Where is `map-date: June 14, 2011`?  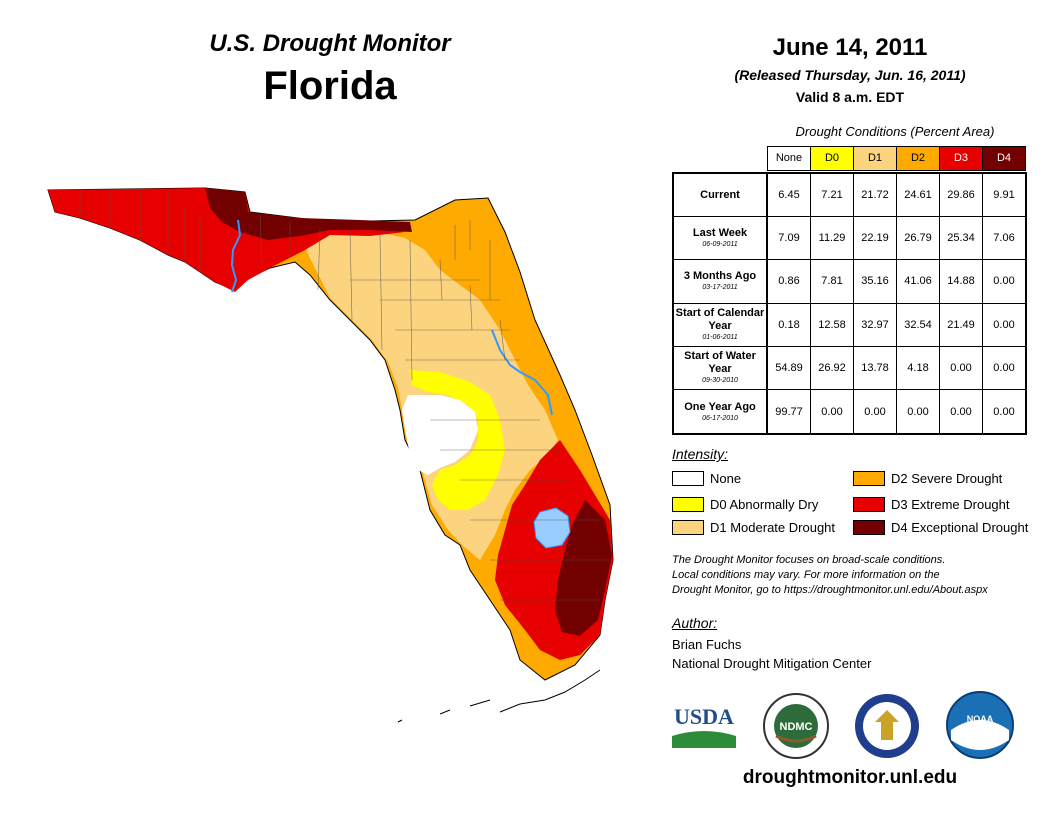 map-date: June 14, 2011 is located at coordinates (850, 47).